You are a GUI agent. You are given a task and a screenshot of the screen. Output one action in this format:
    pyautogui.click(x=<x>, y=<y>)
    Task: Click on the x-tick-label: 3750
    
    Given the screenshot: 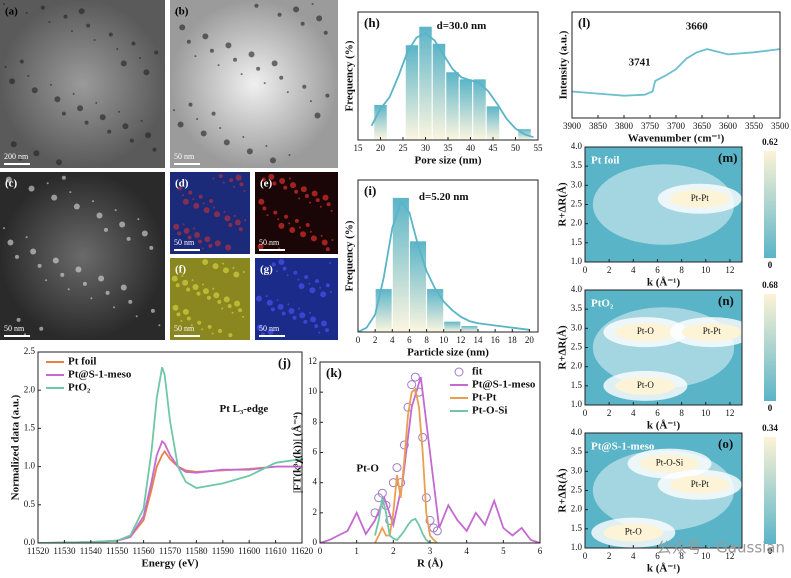 What is the action you would take?
    pyautogui.click(x=650, y=126)
    